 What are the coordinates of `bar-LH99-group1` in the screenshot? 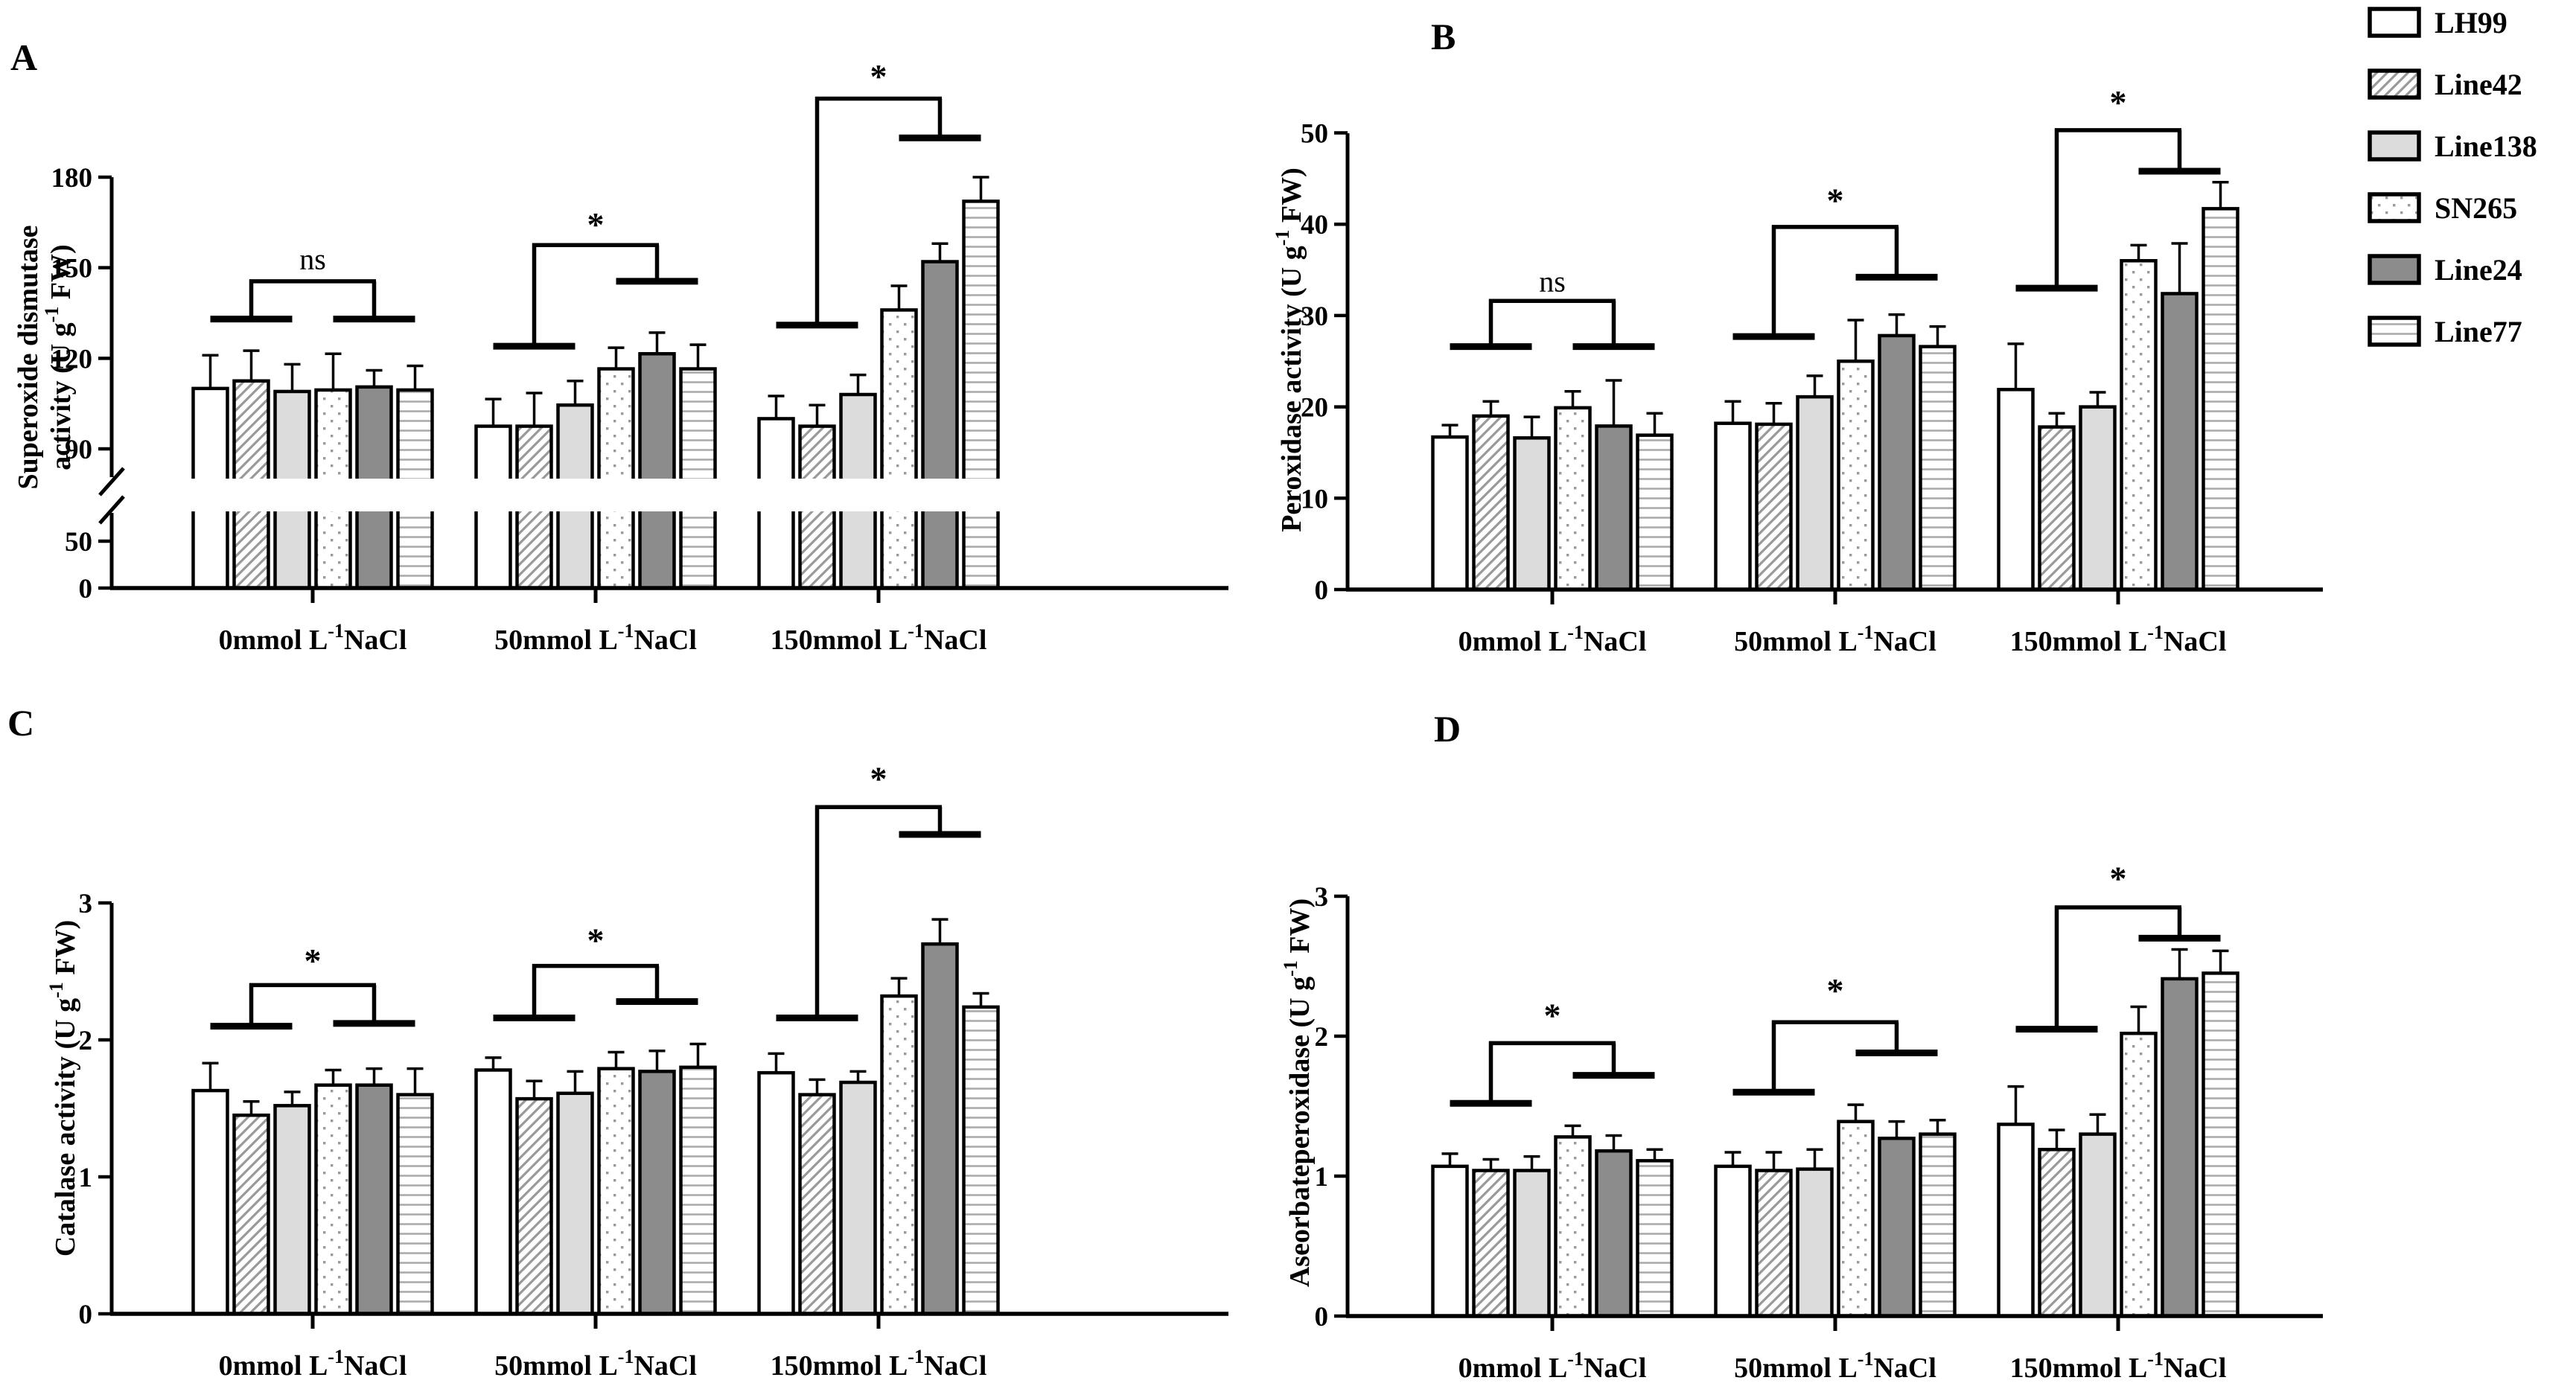 It's located at (1733, 1241).